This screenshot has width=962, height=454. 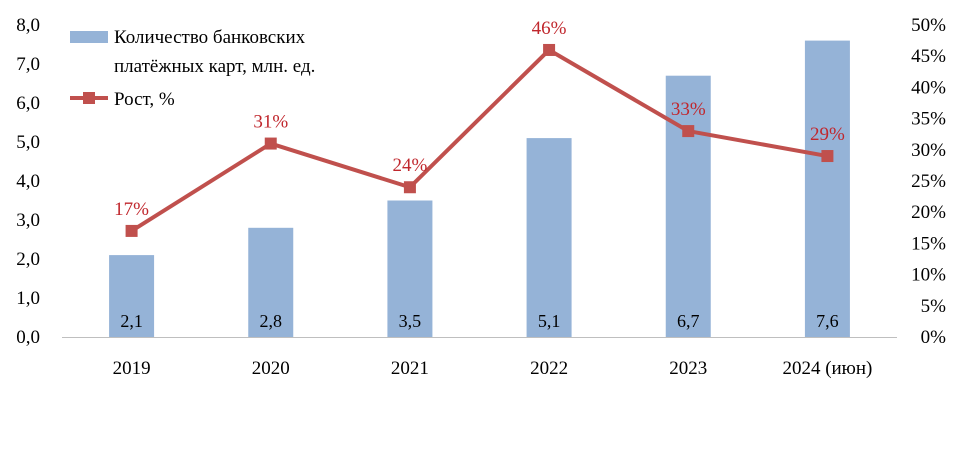 What do you see at coordinates (688, 109) in the screenshot?
I see `growth-value-label: 33%` at bounding box center [688, 109].